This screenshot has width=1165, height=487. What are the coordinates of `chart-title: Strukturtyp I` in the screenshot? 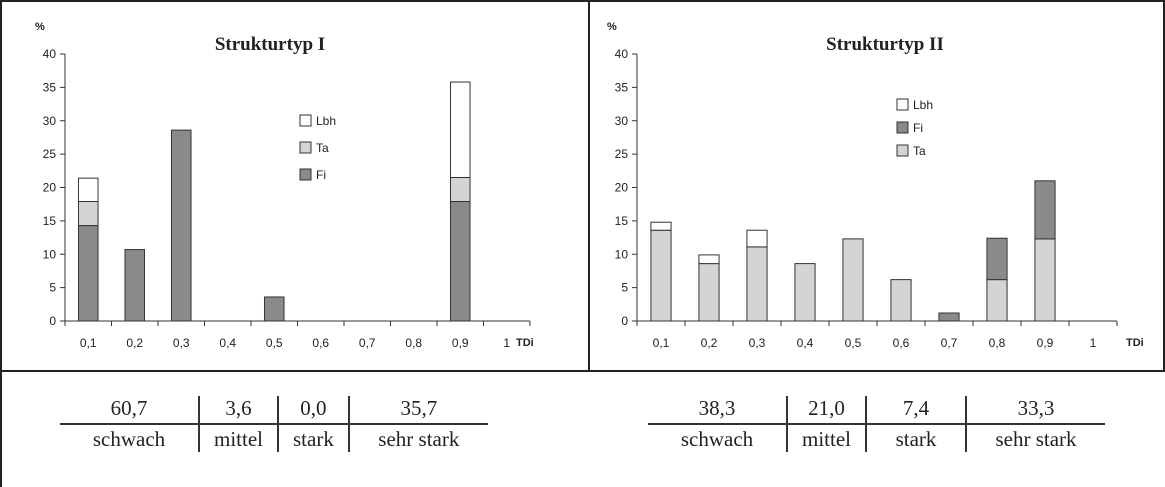 It's located at (270, 44).